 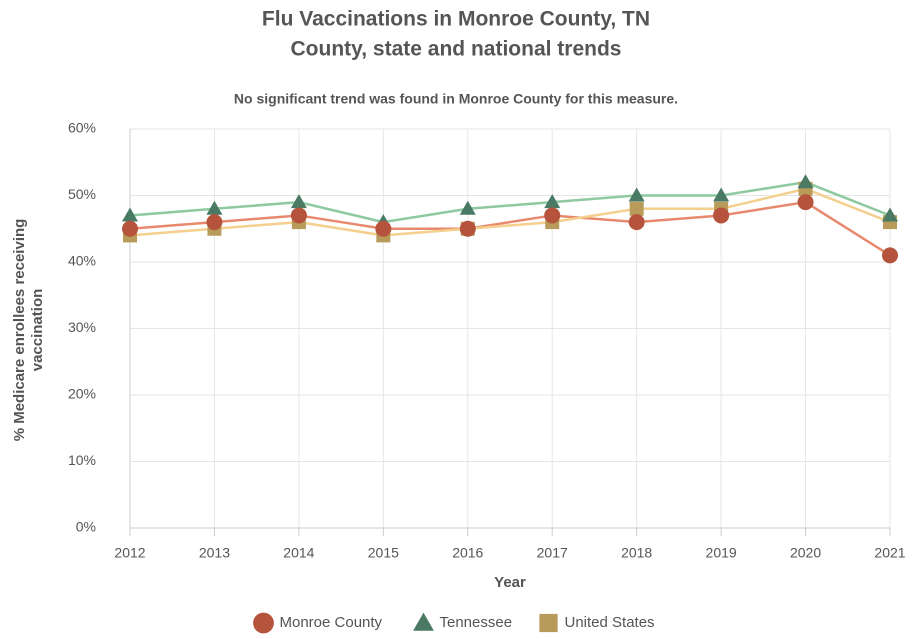 What do you see at coordinates (467, 553) in the screenshot?
I see `x-tick-label: 2016` at bounding box center [467, 553].